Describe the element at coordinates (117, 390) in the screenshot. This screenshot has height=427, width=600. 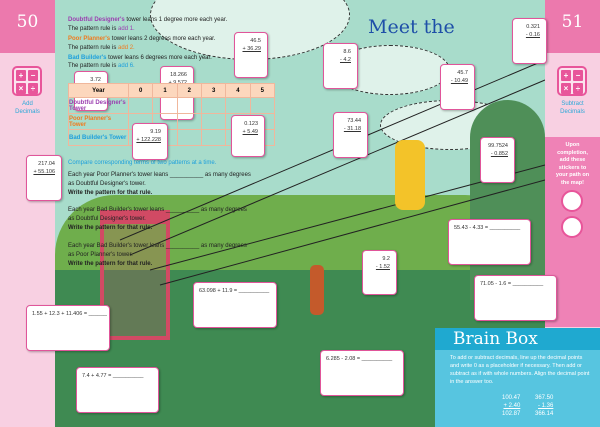
I see `problem-card: 7.4 + 4.77 = __________` at that location.